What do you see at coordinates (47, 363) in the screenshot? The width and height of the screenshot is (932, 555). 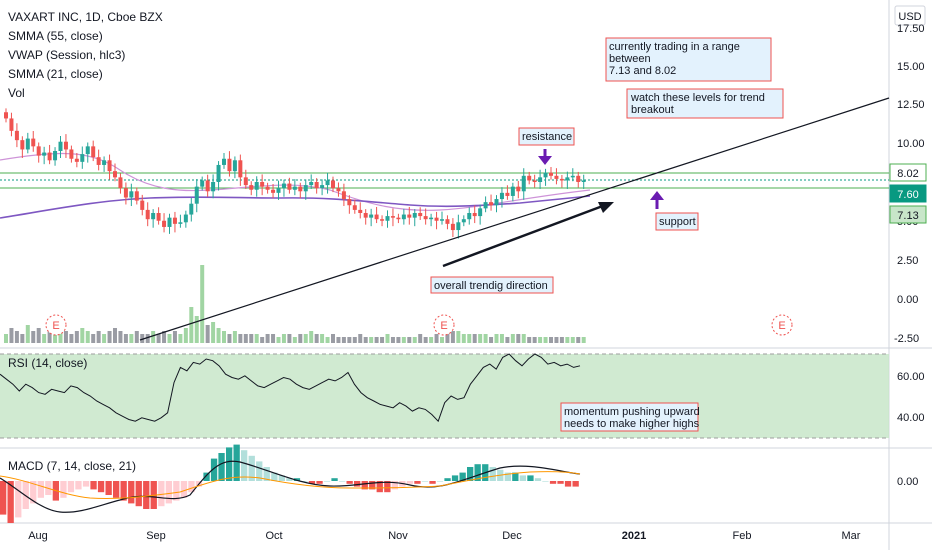 I see `rsi-legend: RSI (14, close)` at bounding box center [47, 363].